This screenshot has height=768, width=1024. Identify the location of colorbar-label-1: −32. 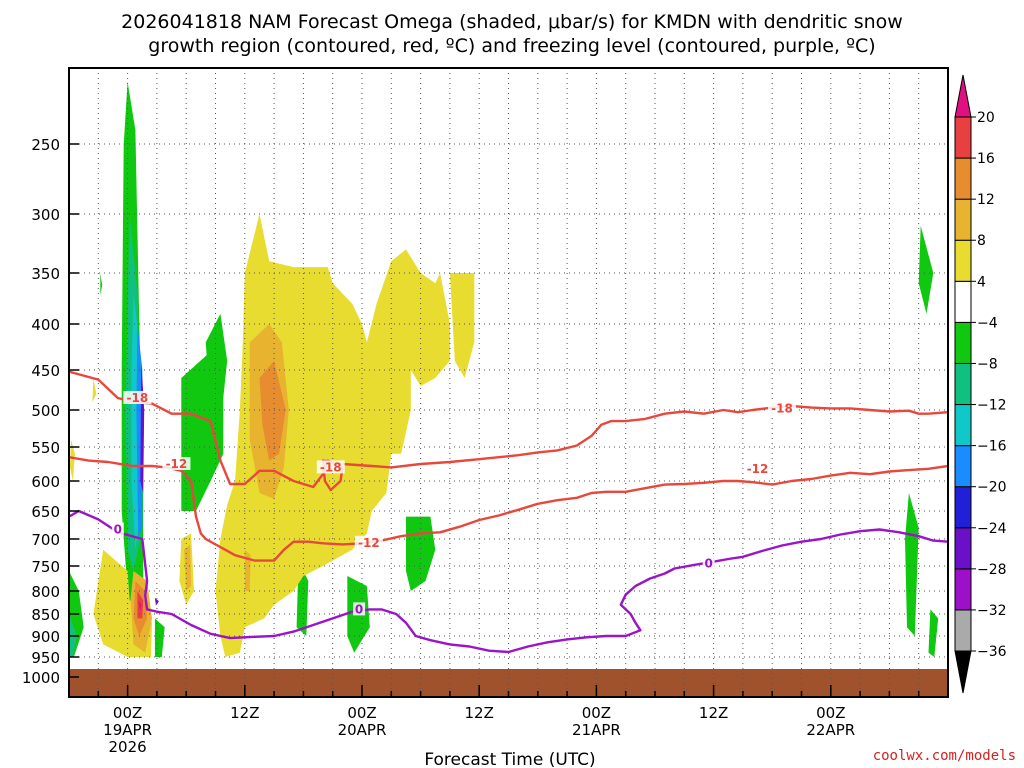
(992, 611).